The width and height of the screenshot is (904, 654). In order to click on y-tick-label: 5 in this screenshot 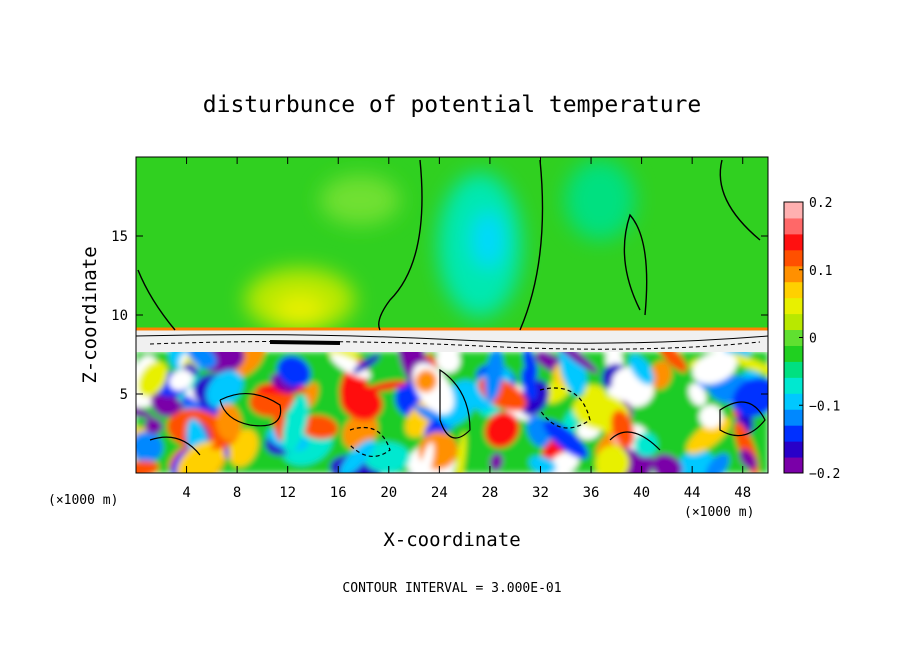, I will do `click(124, 395)`.